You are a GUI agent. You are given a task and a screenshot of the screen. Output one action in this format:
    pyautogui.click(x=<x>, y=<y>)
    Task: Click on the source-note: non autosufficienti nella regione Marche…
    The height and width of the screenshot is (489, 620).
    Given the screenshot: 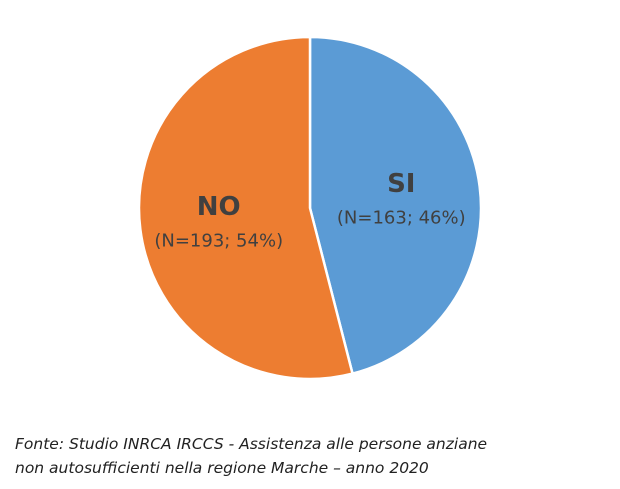 What is the action you would take?
    pyautogui.click(x=222, y=468)
    